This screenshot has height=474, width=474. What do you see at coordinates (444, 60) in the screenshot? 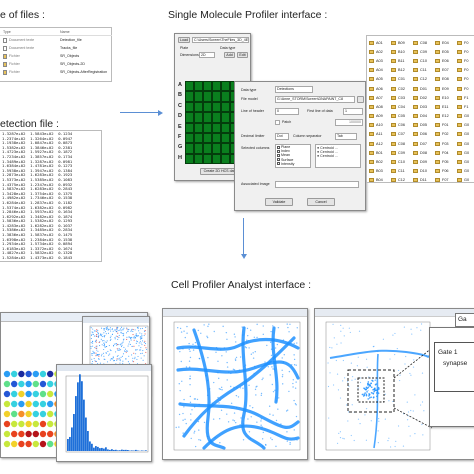
I see `plate-folder-item: E06` at bounding box center [444, 60].